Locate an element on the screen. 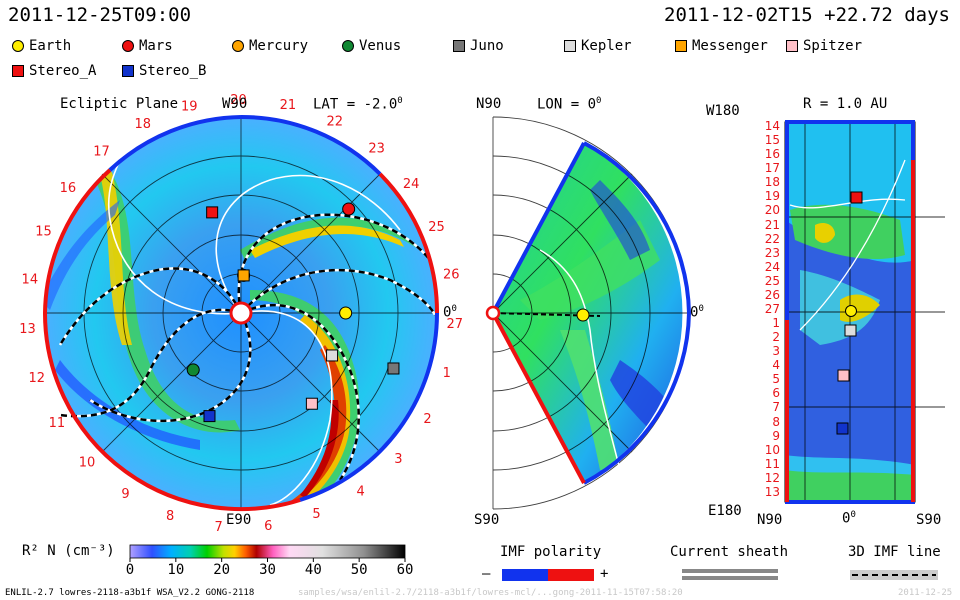 The width and height of the screenshot is (960, 600). legend-item-mars: Mars is located at coordinates (147, 46).